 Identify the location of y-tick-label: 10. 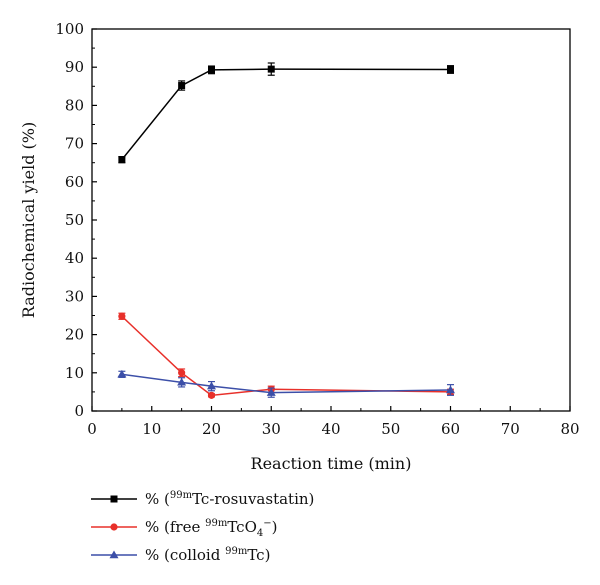
(74, 373).